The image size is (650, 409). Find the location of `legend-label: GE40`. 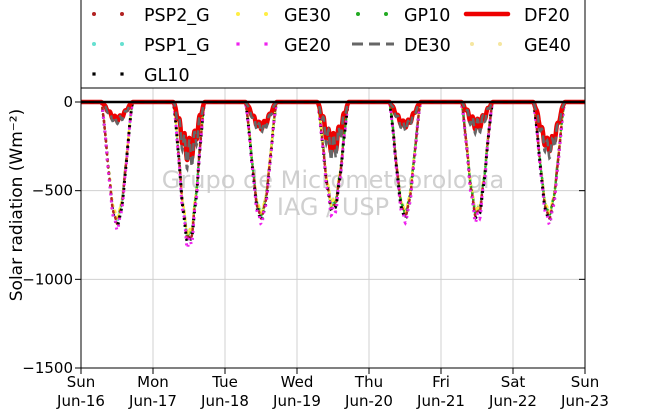

legend-label: GE40 is located at coordinates (547, 46).